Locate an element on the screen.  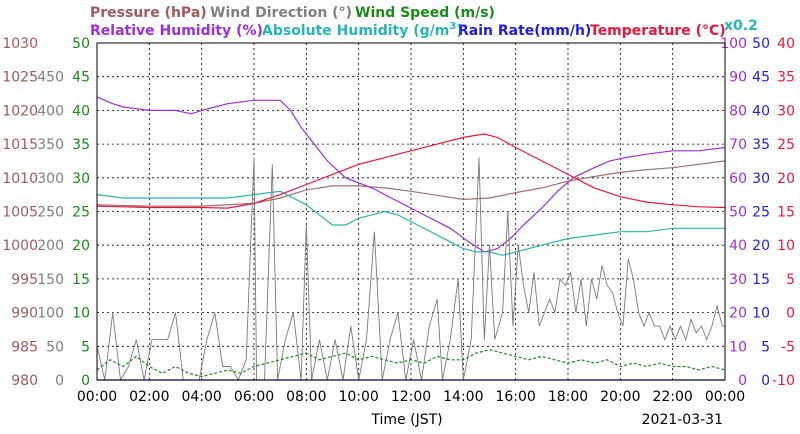
legend-wind-speed: Wind Speed (m/s) is located at coordinates (425, 13).